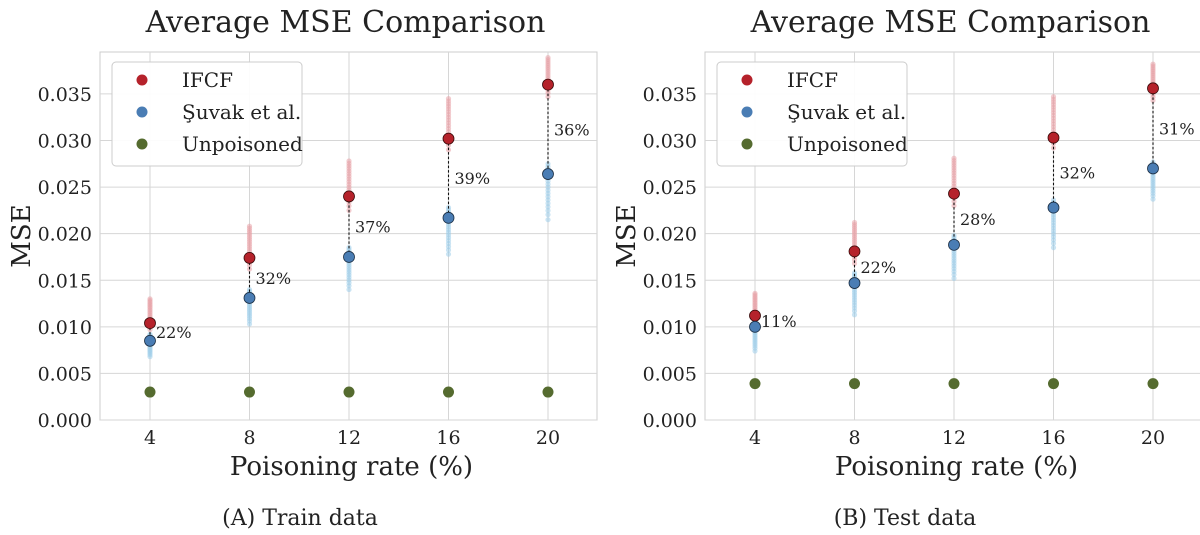 This screenshot has height=535, width=1200. I want to click on x-tick-label: 12, so click(349, 438).